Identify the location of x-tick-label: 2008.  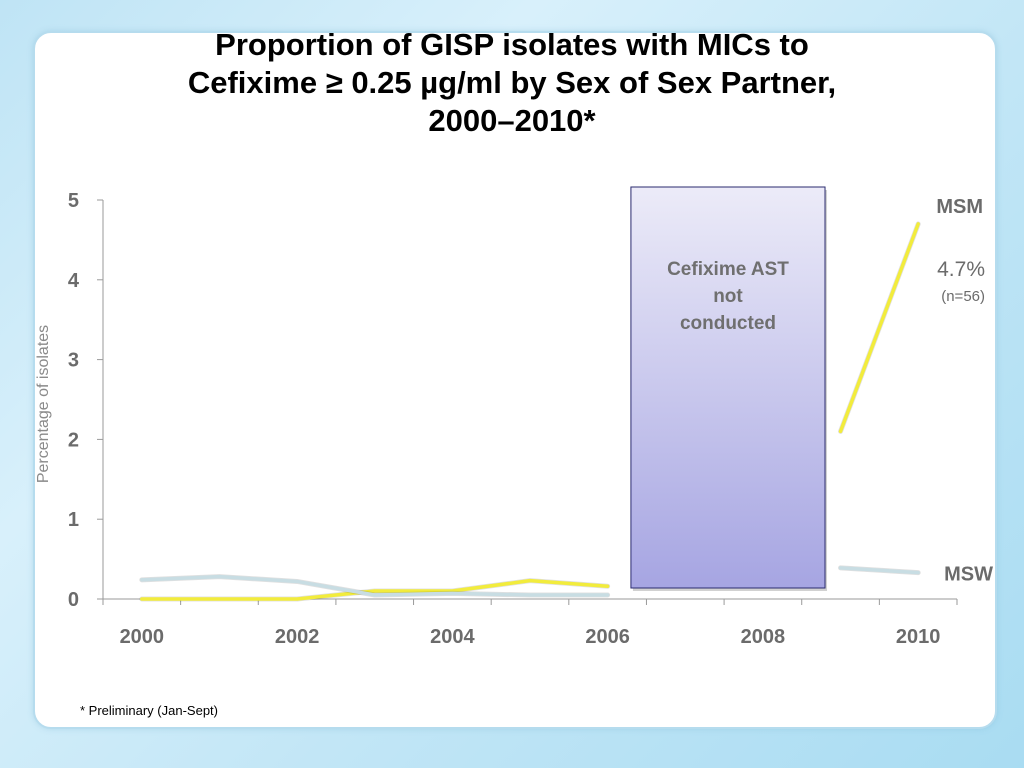
(763, 637).